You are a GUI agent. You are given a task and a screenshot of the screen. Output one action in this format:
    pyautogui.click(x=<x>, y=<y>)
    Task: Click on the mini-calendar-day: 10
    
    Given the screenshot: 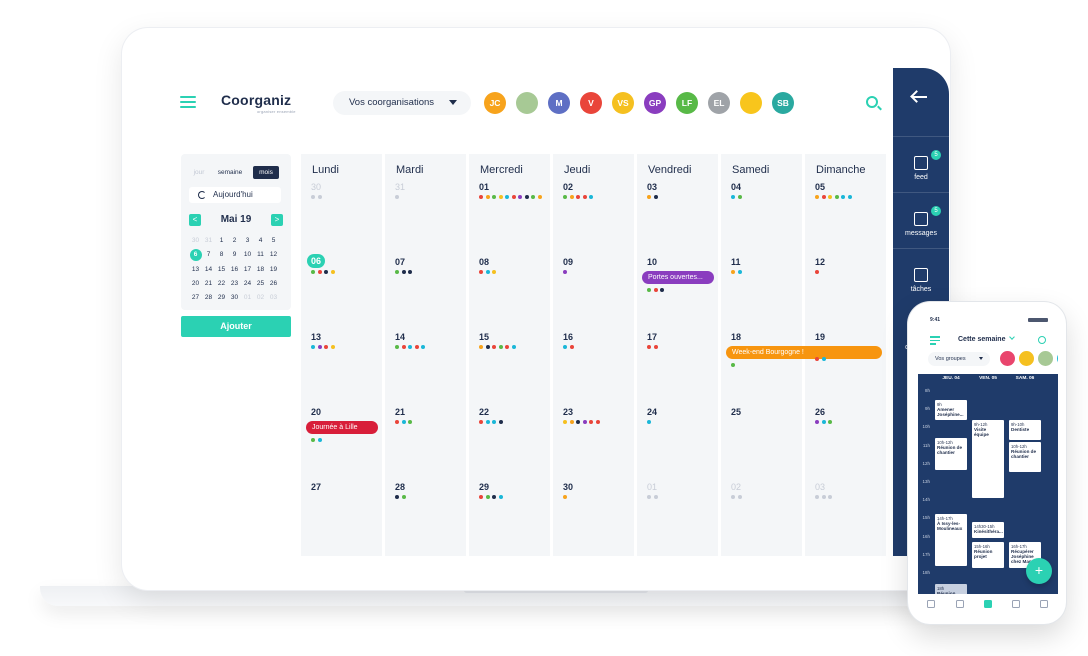 What is the action you would take?
    pyautogui.click(x=247, y=255)
    